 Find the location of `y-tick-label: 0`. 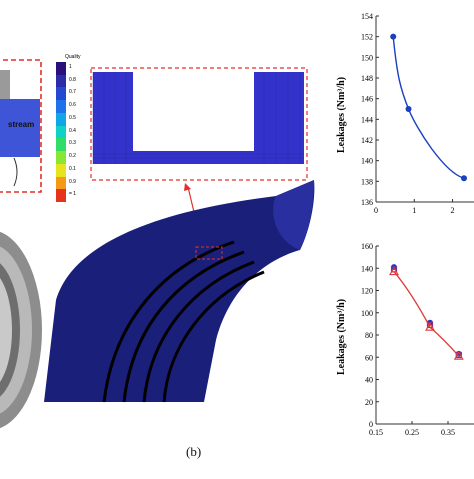

y-tick-label: 0 is located at coordinates (371, 424).